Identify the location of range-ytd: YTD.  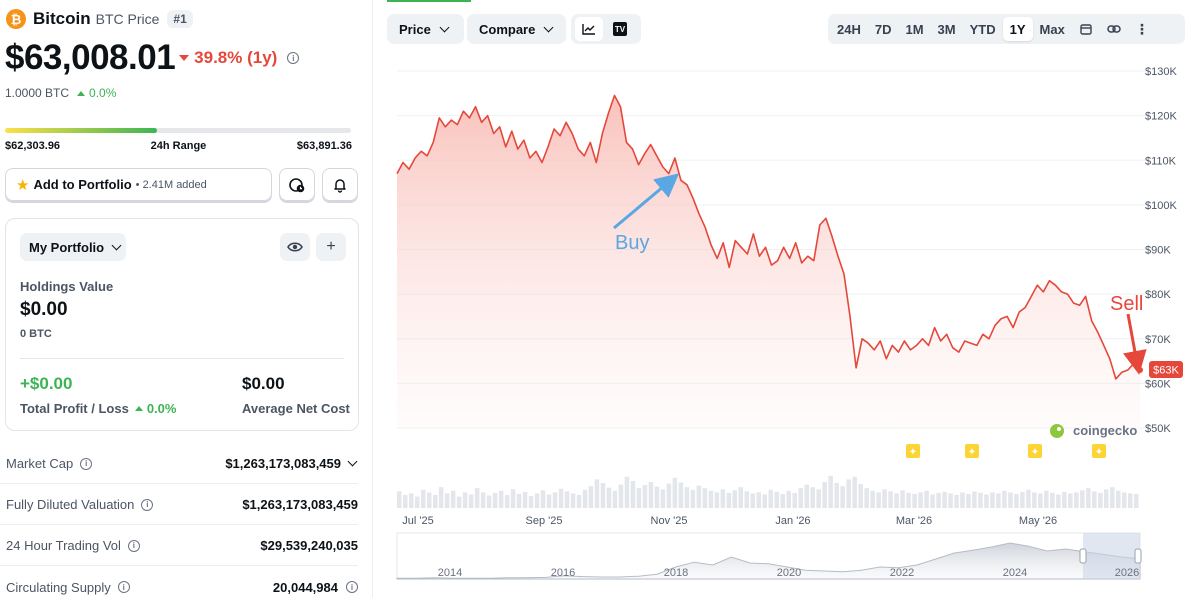
(982, 29).